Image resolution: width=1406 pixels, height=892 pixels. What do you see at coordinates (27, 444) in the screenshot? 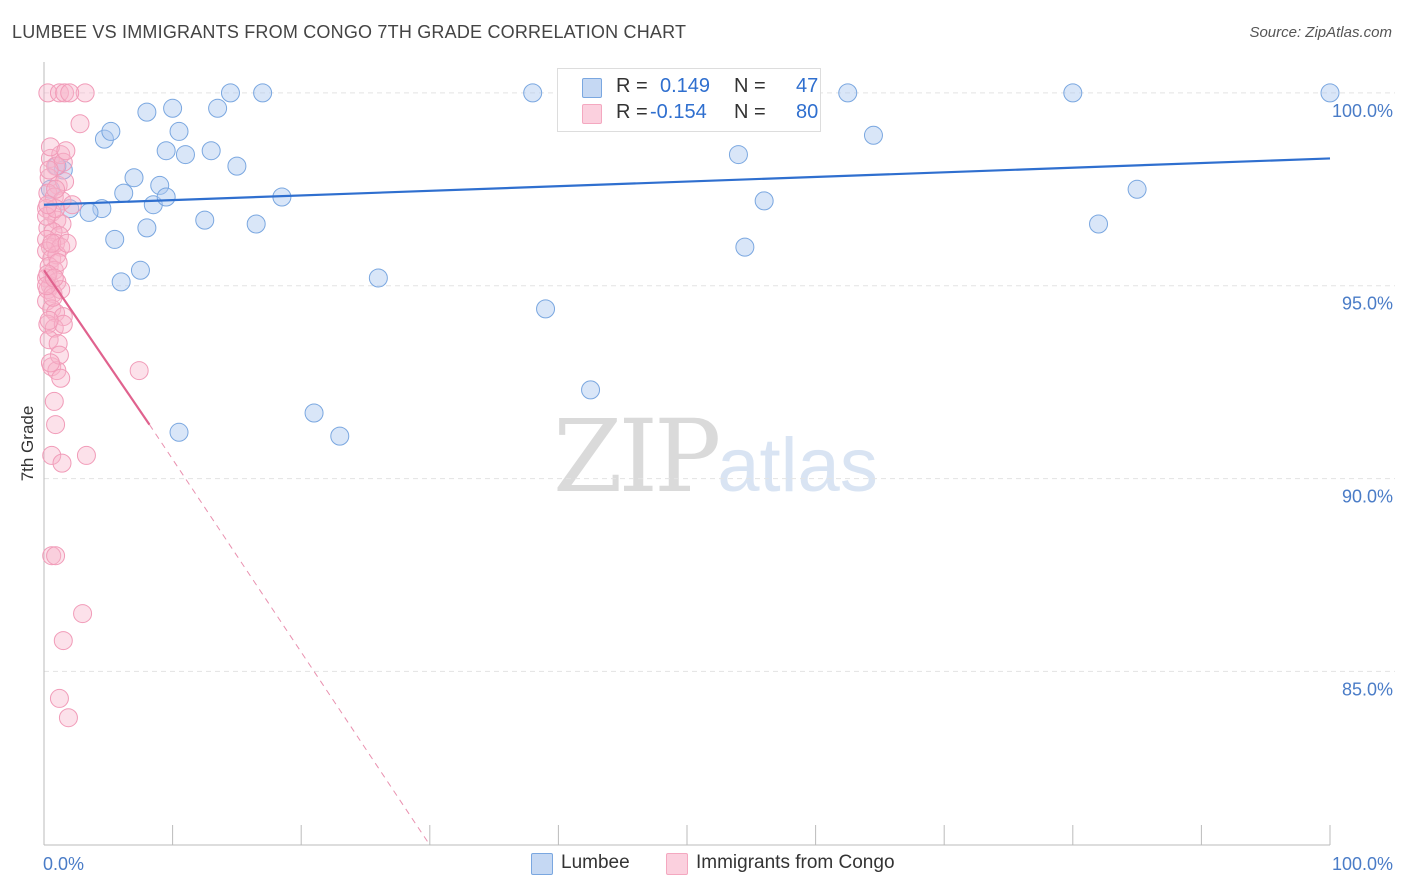
I see `y-axis-label: 7th Grade` at bounding box center [27, 444].